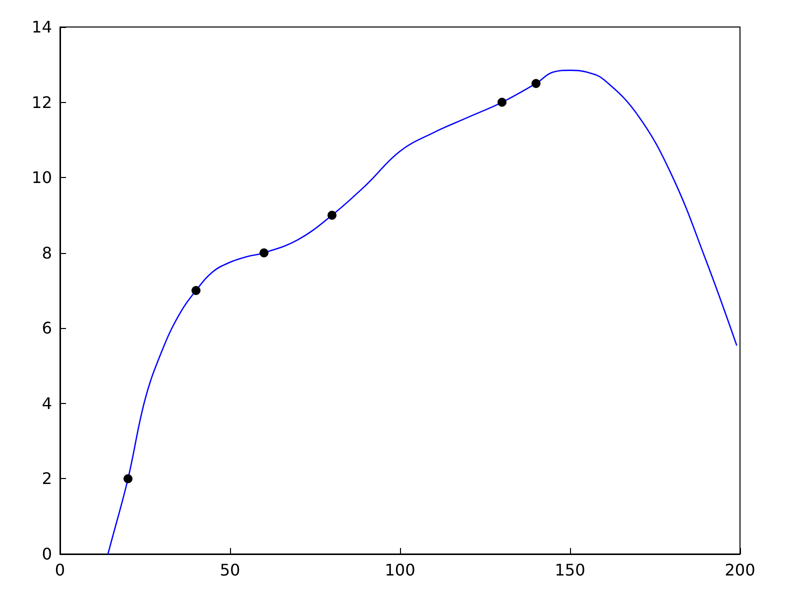 The width and height of the screenshot is (794, 601). What do you see at coordinates (570, 570) in the screenshot?
I see `x-tick-label: 150` at bounding box center [570, 570].